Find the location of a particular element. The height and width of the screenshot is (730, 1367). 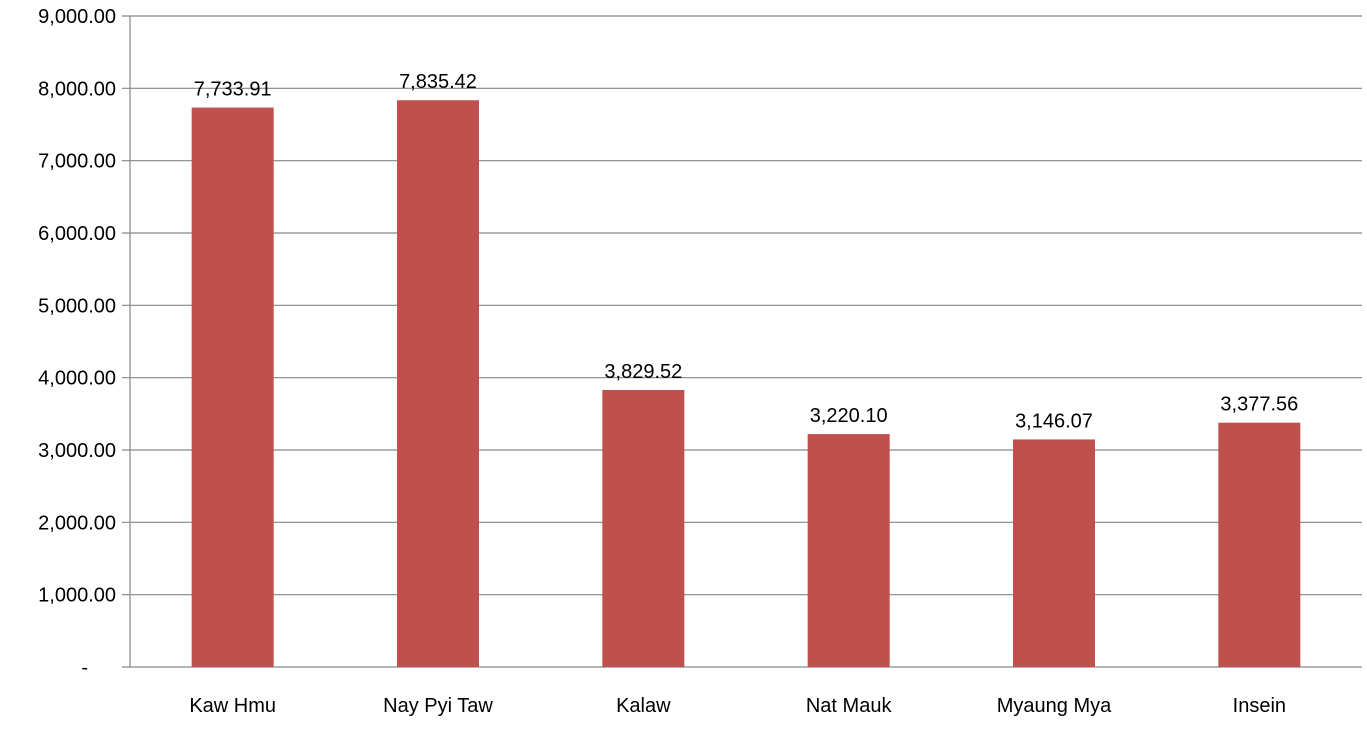

data-label: 3,220.10 is located at coordinates (849, 416).